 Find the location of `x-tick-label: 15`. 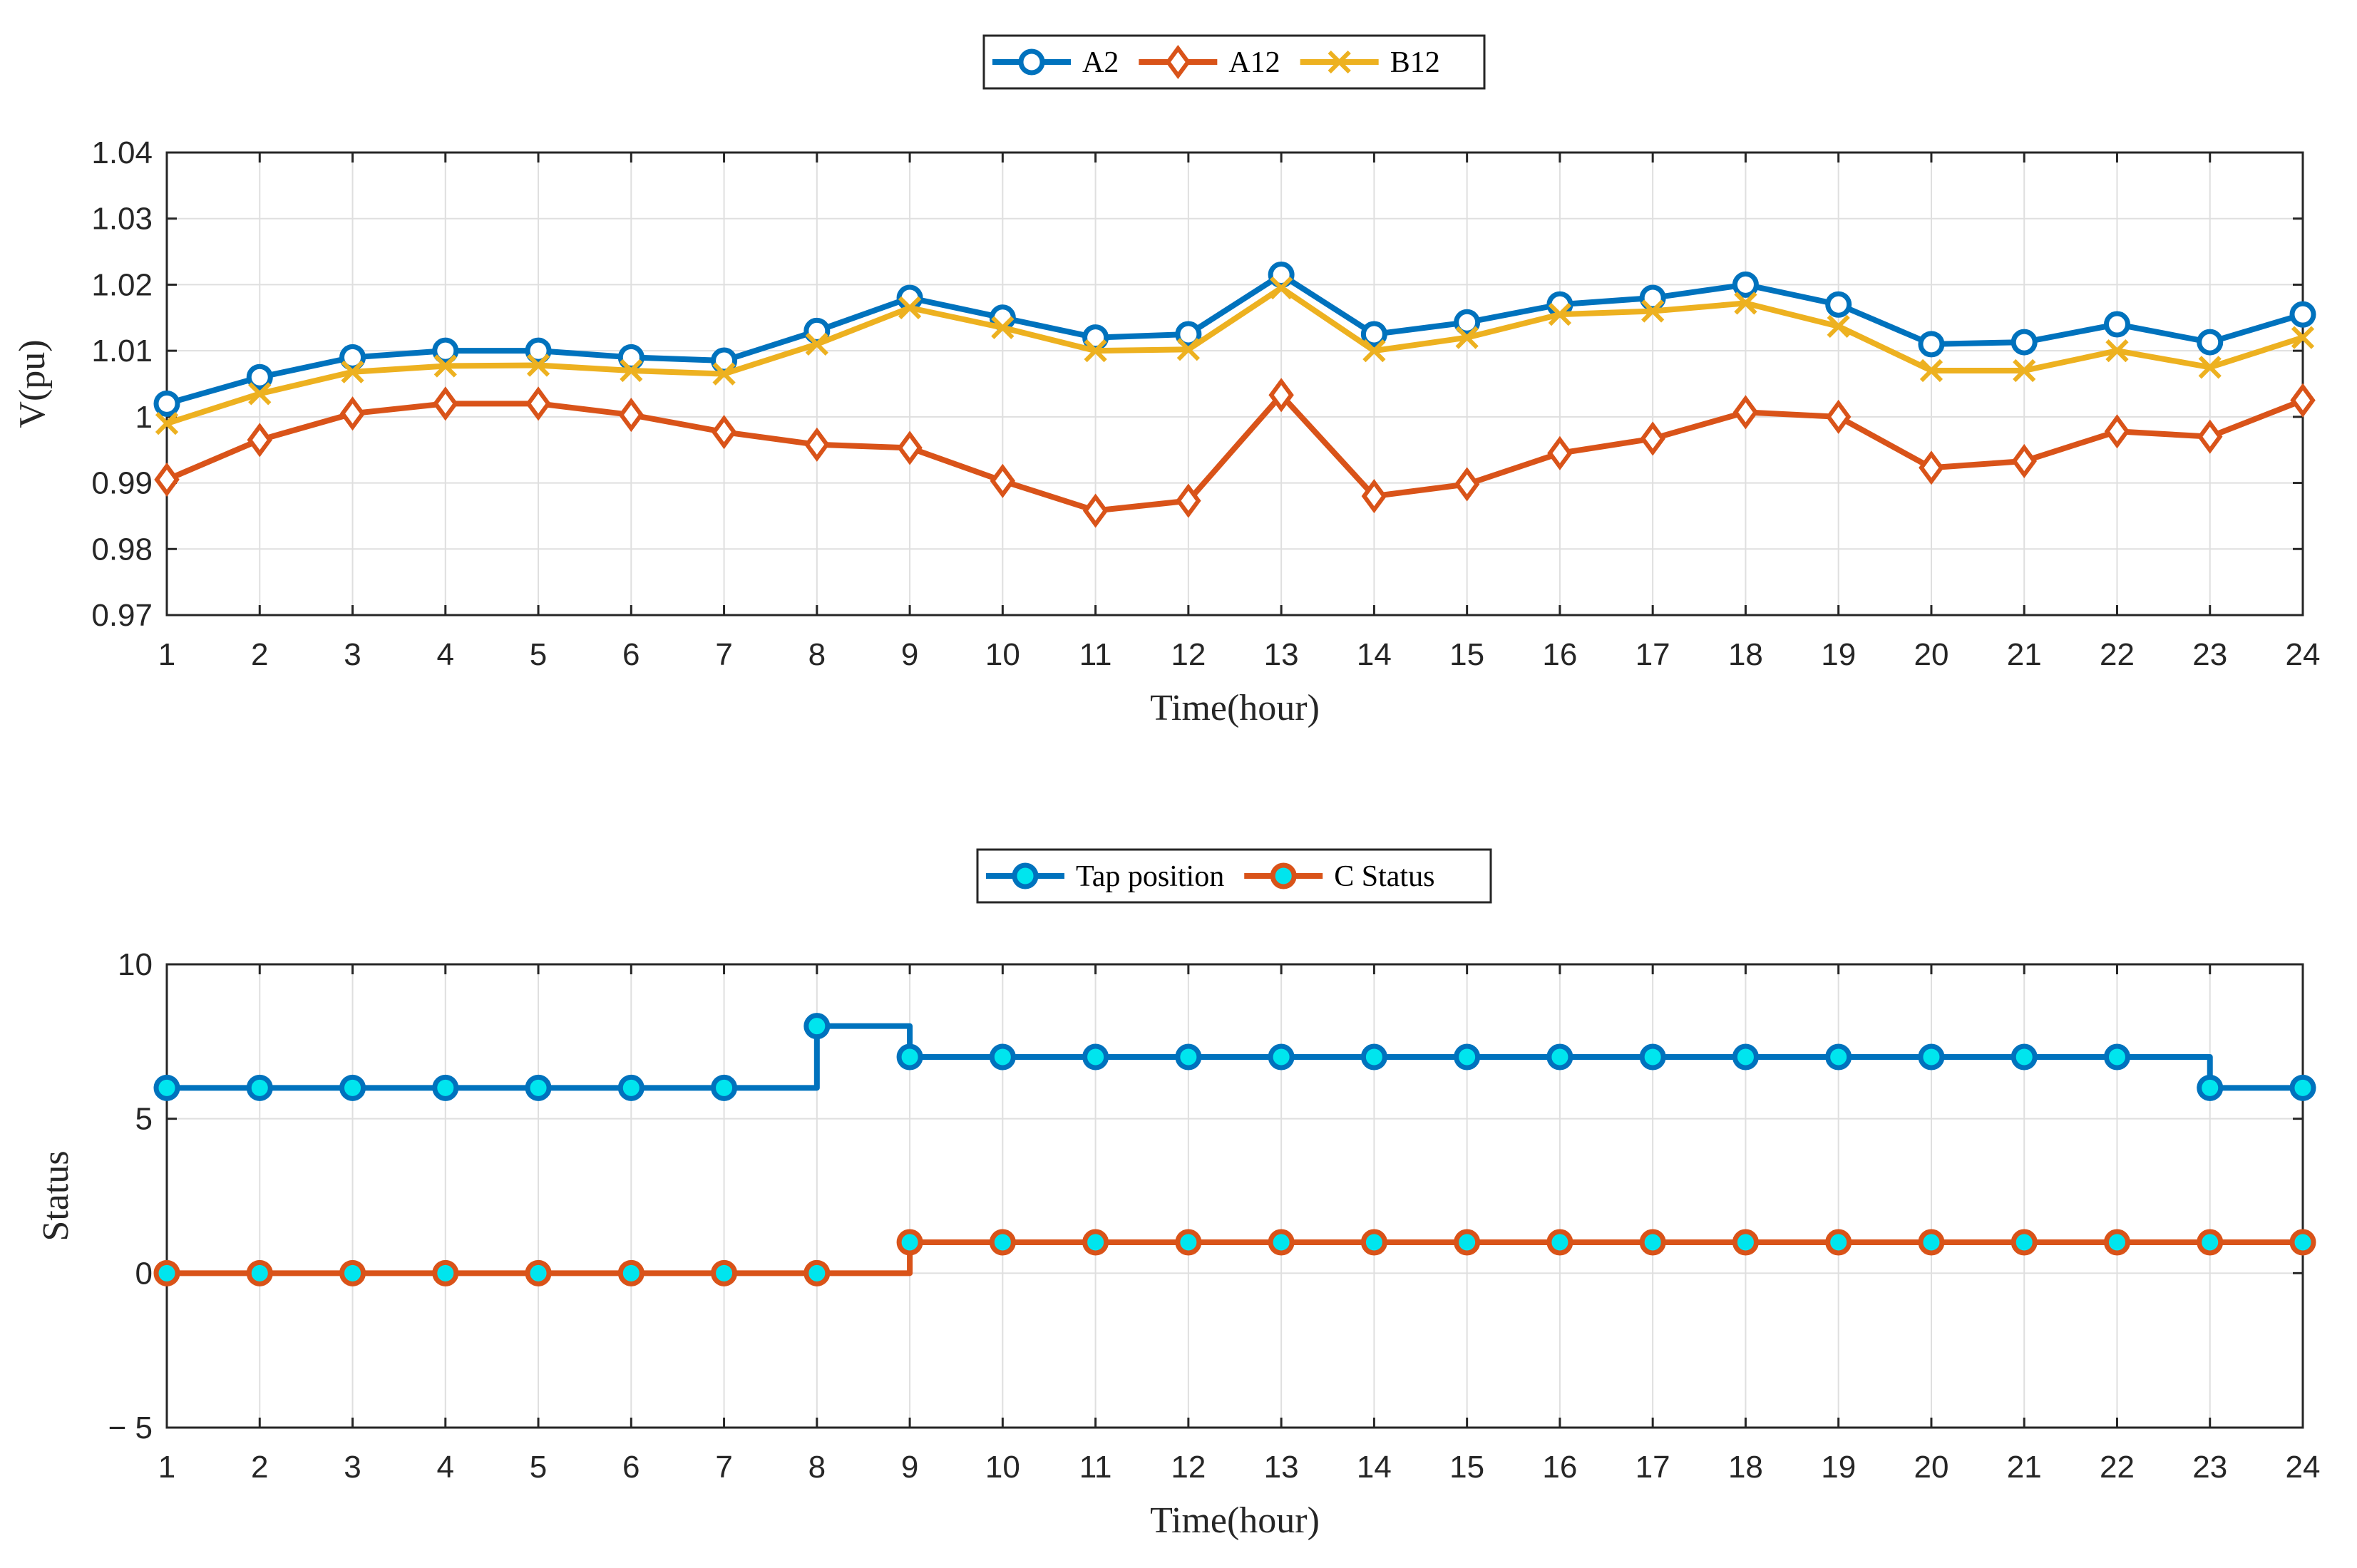

x-tick-label: 15 is located at coordinates (1466, 1467).